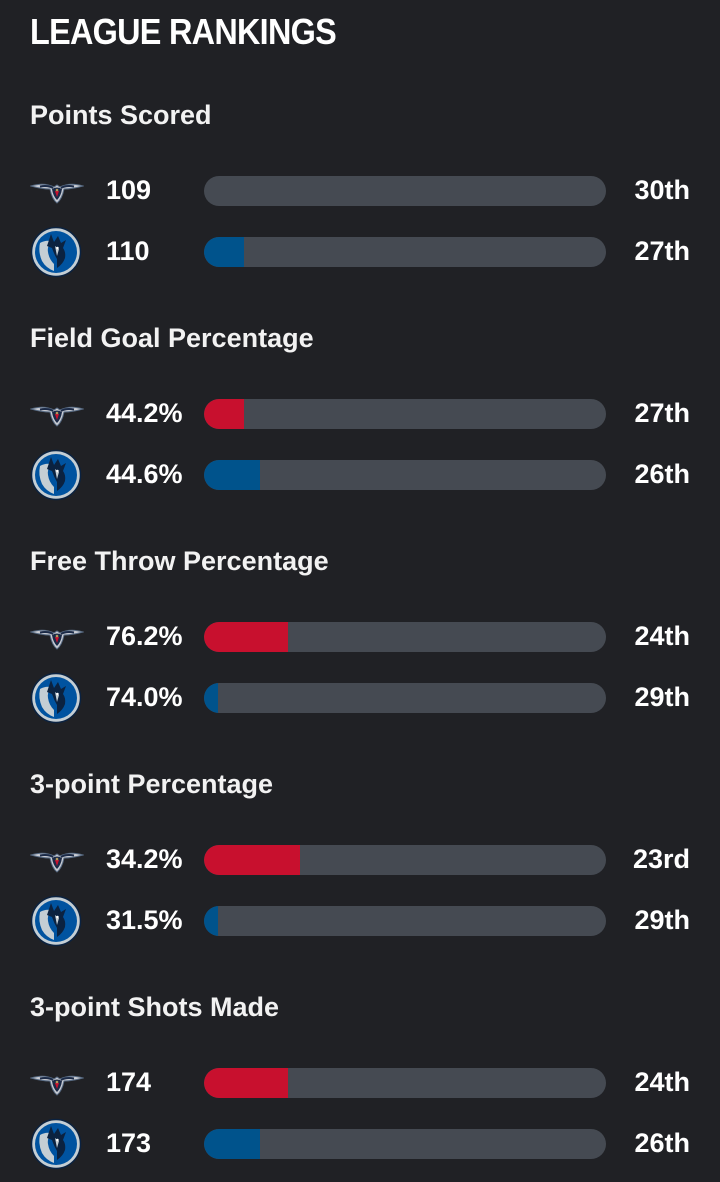  I want to click on team-row-mavericks: 44.6% 26th, so click(360, 474).